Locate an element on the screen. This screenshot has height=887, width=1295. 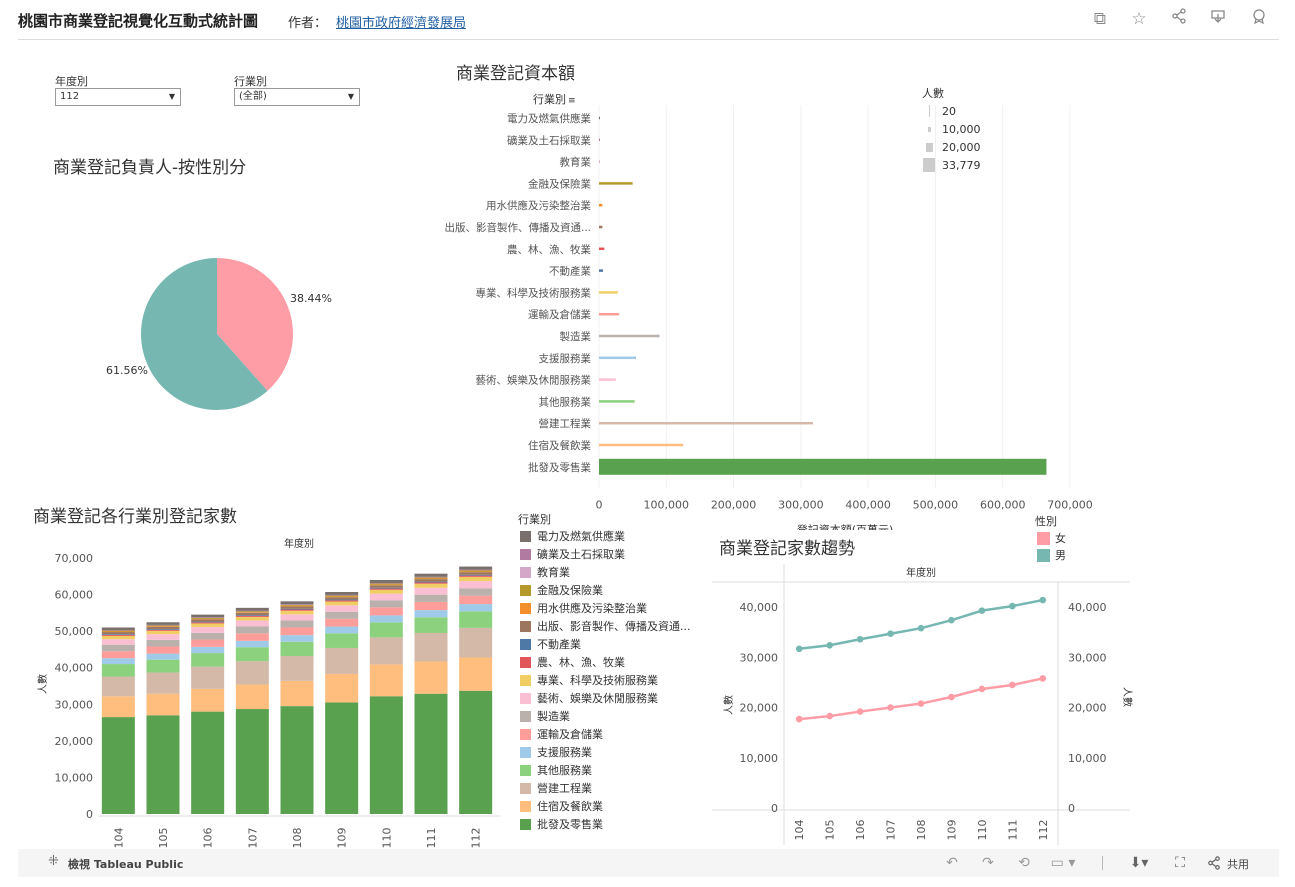
pie-slice-female is located at coordinates (255, 324).